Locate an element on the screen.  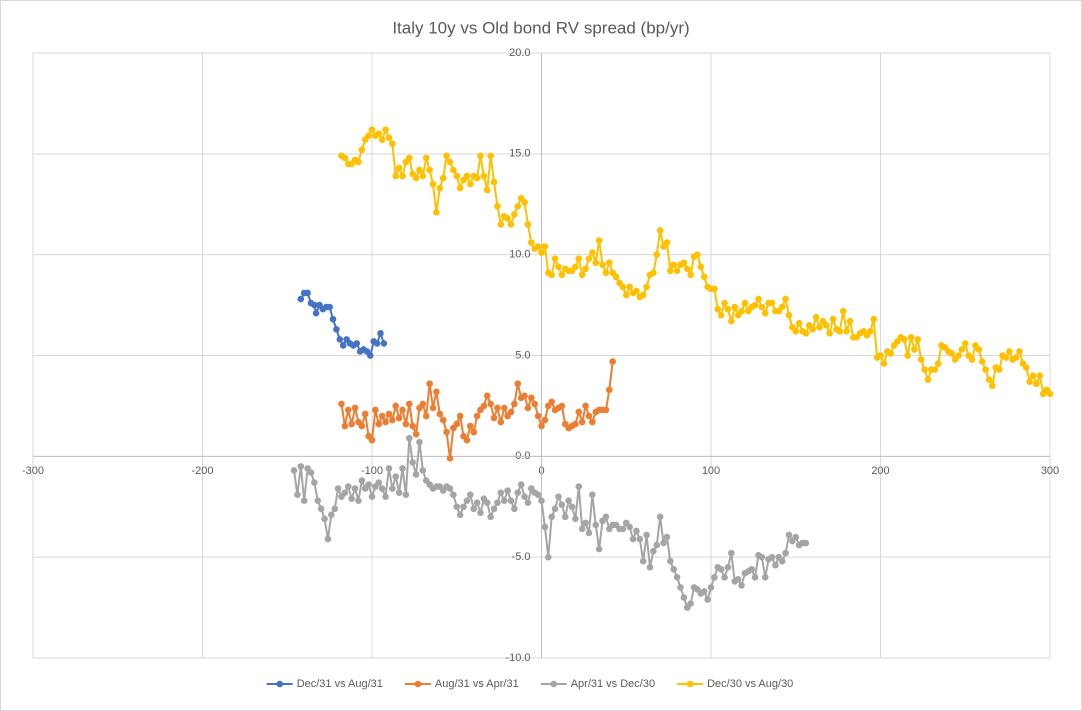
legend-swatch-marker is located at coordinates (279, 684).